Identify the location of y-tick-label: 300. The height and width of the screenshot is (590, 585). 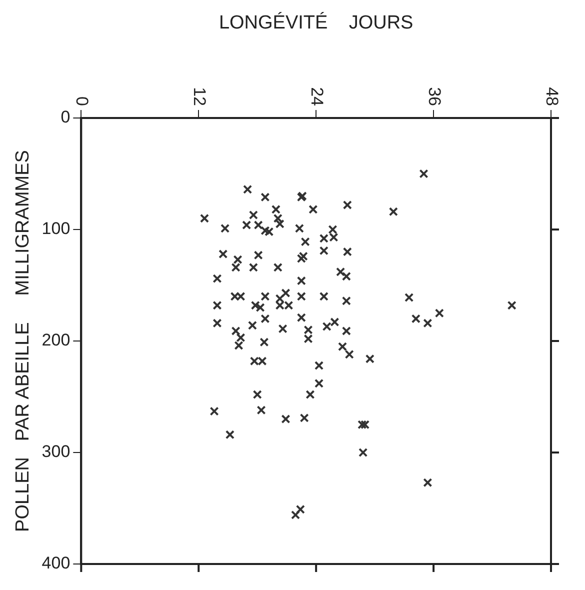
(56, 452).